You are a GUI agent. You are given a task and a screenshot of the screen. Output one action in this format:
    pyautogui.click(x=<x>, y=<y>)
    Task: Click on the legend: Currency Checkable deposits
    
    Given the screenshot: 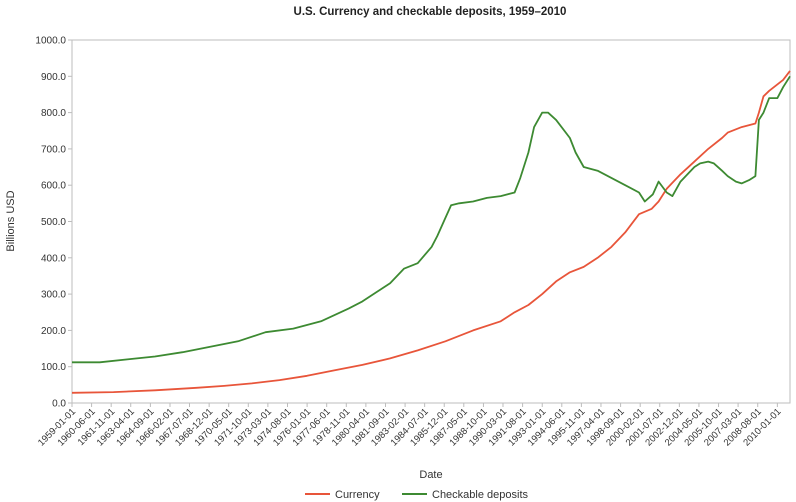 What is the action you would take?
    pyautogui.click(x=417, y=495)
    